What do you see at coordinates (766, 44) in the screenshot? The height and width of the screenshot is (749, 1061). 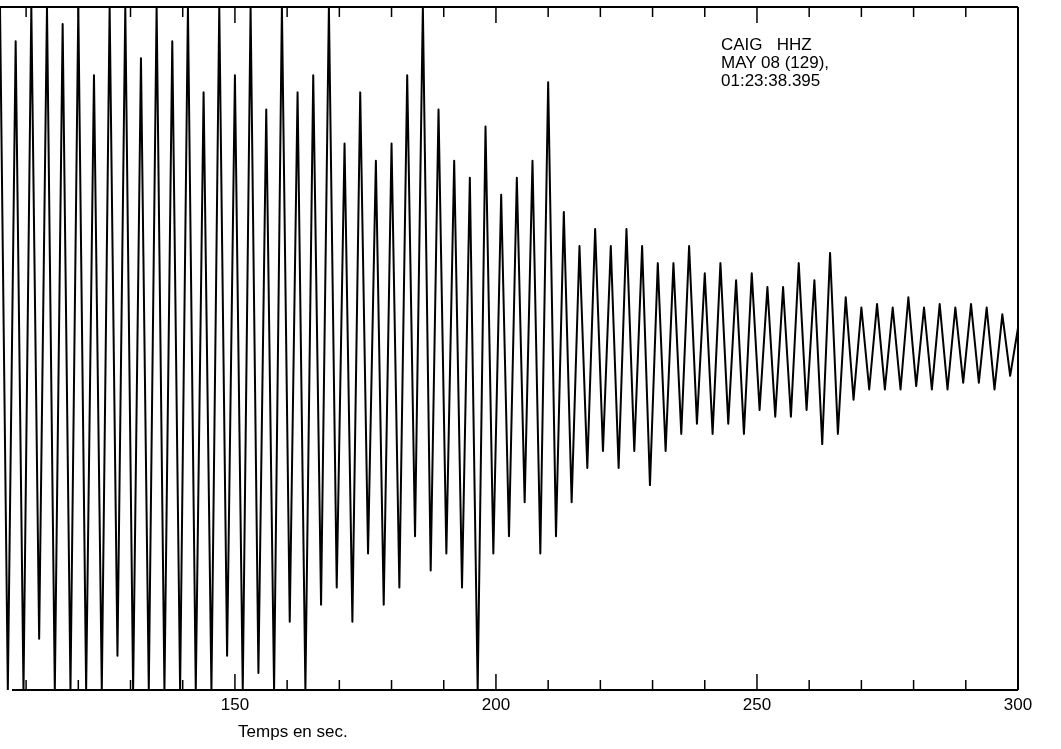 I see `annotation: CAIG HHZ` at bounding box center [766, 44].